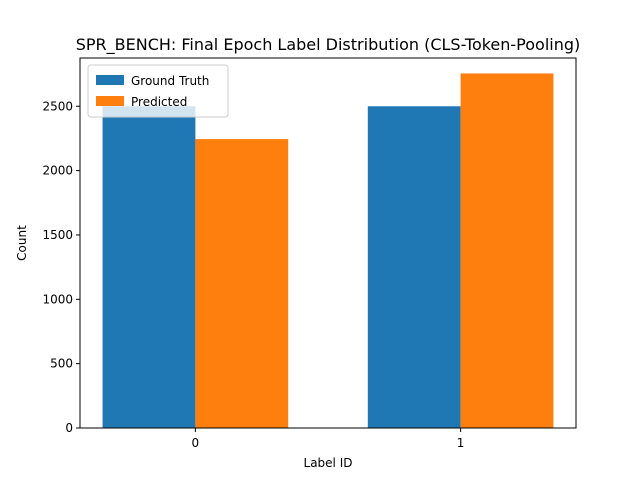 The image size is (640, 484). What do you see at coordinates (57, 106) in the screenshot?
I see `y-tick-label: 2500` at bounding box center [57, 106].